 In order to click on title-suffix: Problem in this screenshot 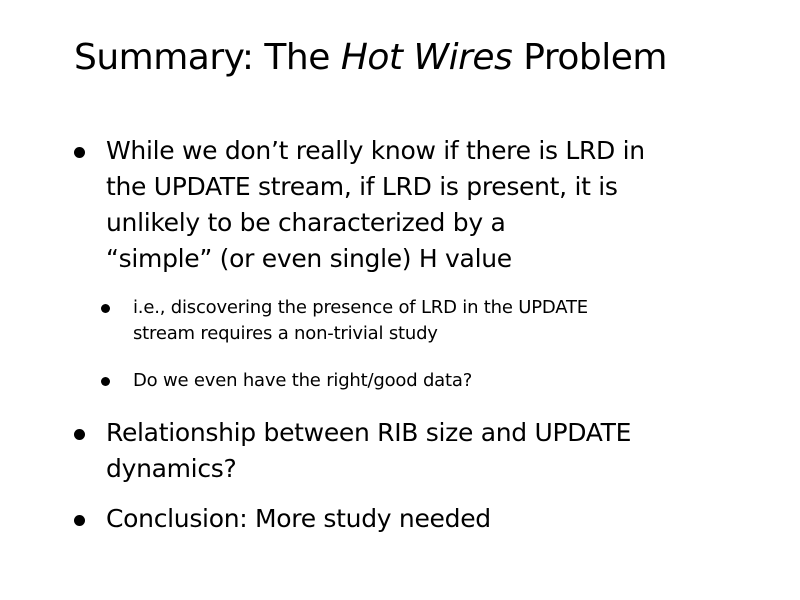, I will do `click(589, 57)`.